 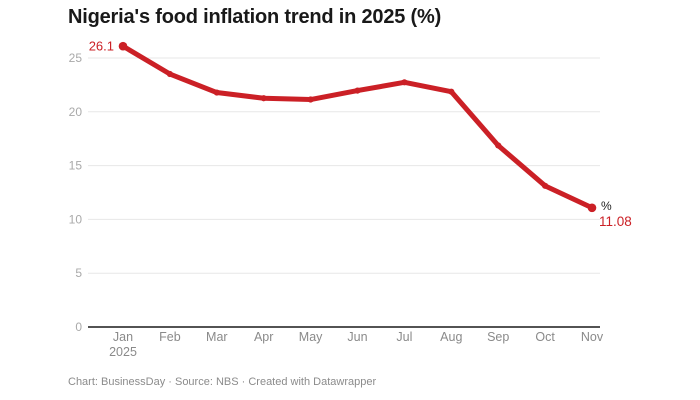 I want to click on y-axis-tick-label: 5, so click(x=78, y=273).